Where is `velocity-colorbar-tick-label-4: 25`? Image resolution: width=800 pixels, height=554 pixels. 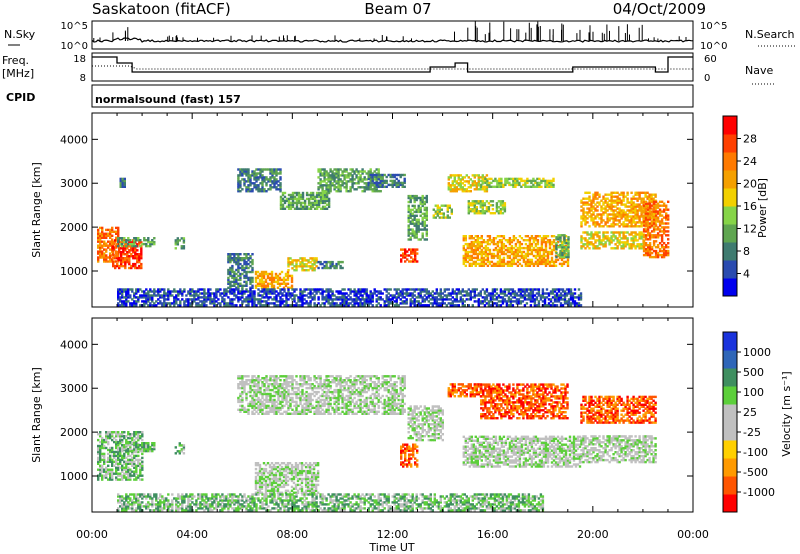 velocity-colorbar-tick-label-4: 25 is located at coordinates (750, 412).